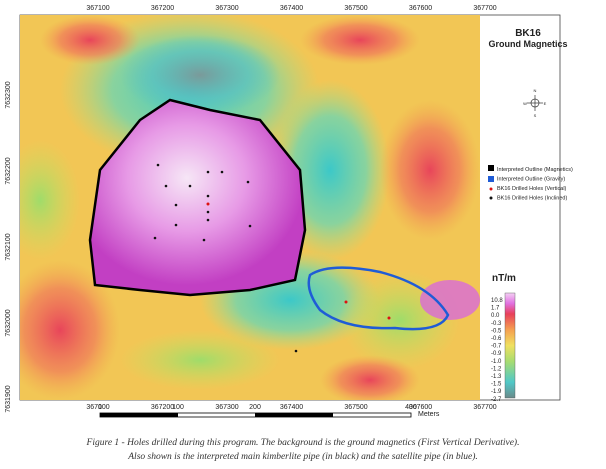 Image resolution: width=606 pixels, height=469 pixels. What do you see at coordinates (8, 246) in the screenshot?
I see `y-tick-label: 7632100` at bounding box center [8, 246].